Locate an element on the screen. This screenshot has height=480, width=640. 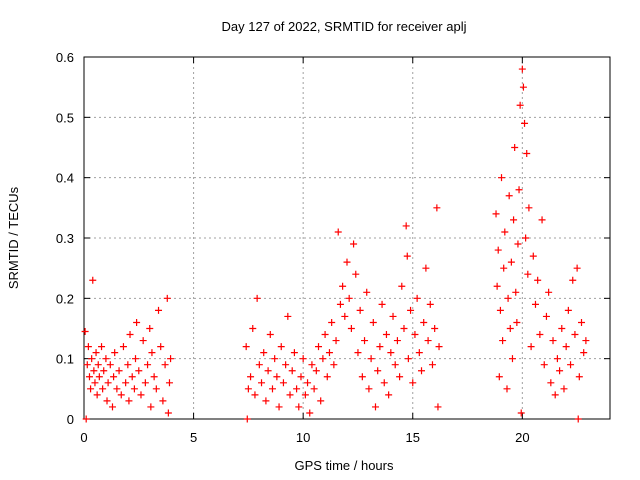
y-tick-label: 0 is located at coordinates (70, 419).